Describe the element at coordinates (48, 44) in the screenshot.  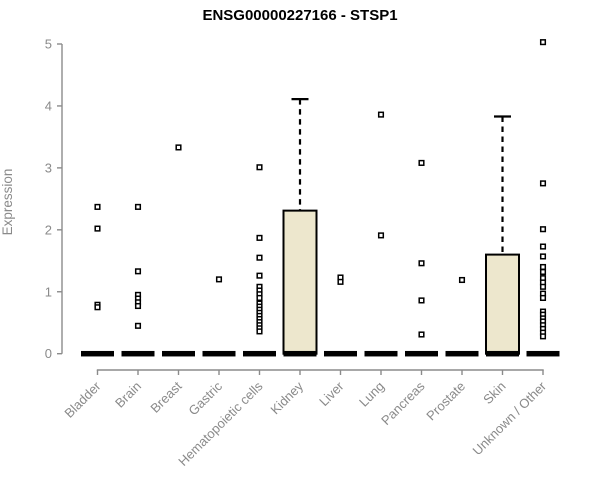
I see `y-tick-label: 5` at that location.